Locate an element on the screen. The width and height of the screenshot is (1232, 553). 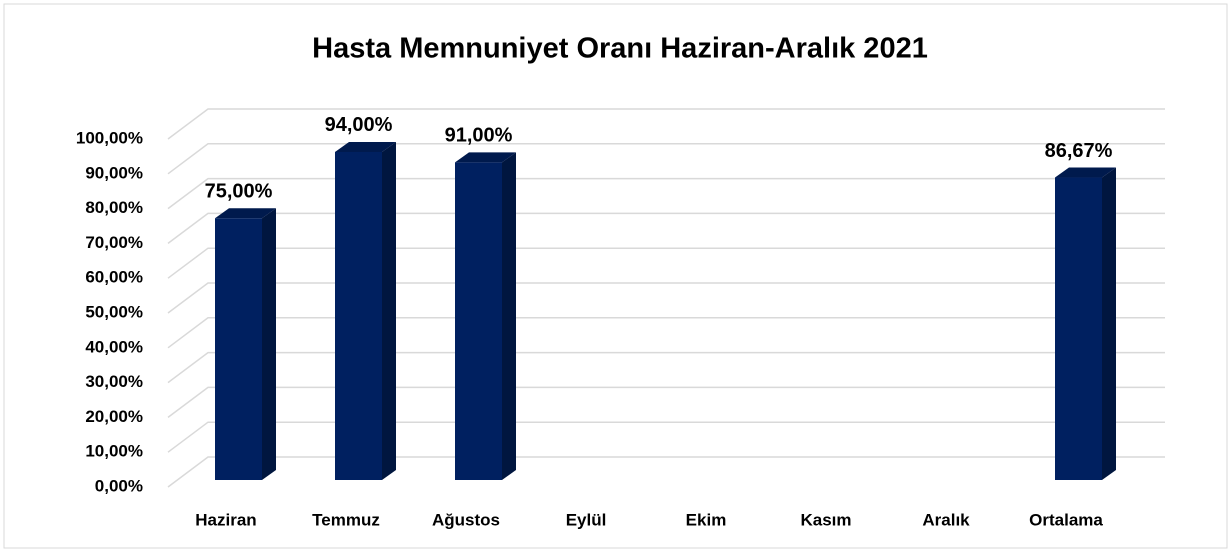
y-tick-label: 50,00% is located at coordinates (114, 311).